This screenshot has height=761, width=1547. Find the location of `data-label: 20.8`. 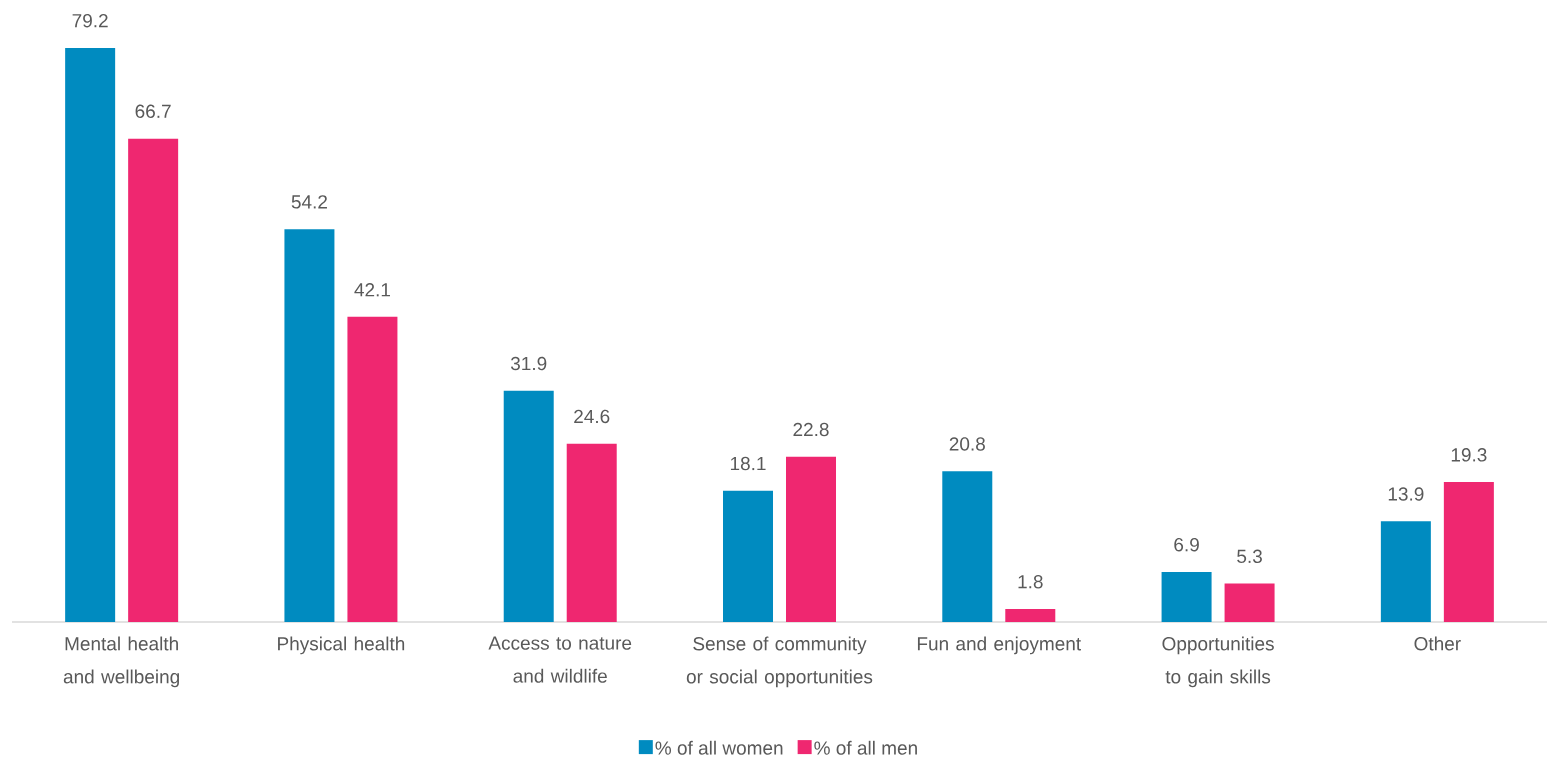

data-label: 20.8 is located at coordinates (967, 444).